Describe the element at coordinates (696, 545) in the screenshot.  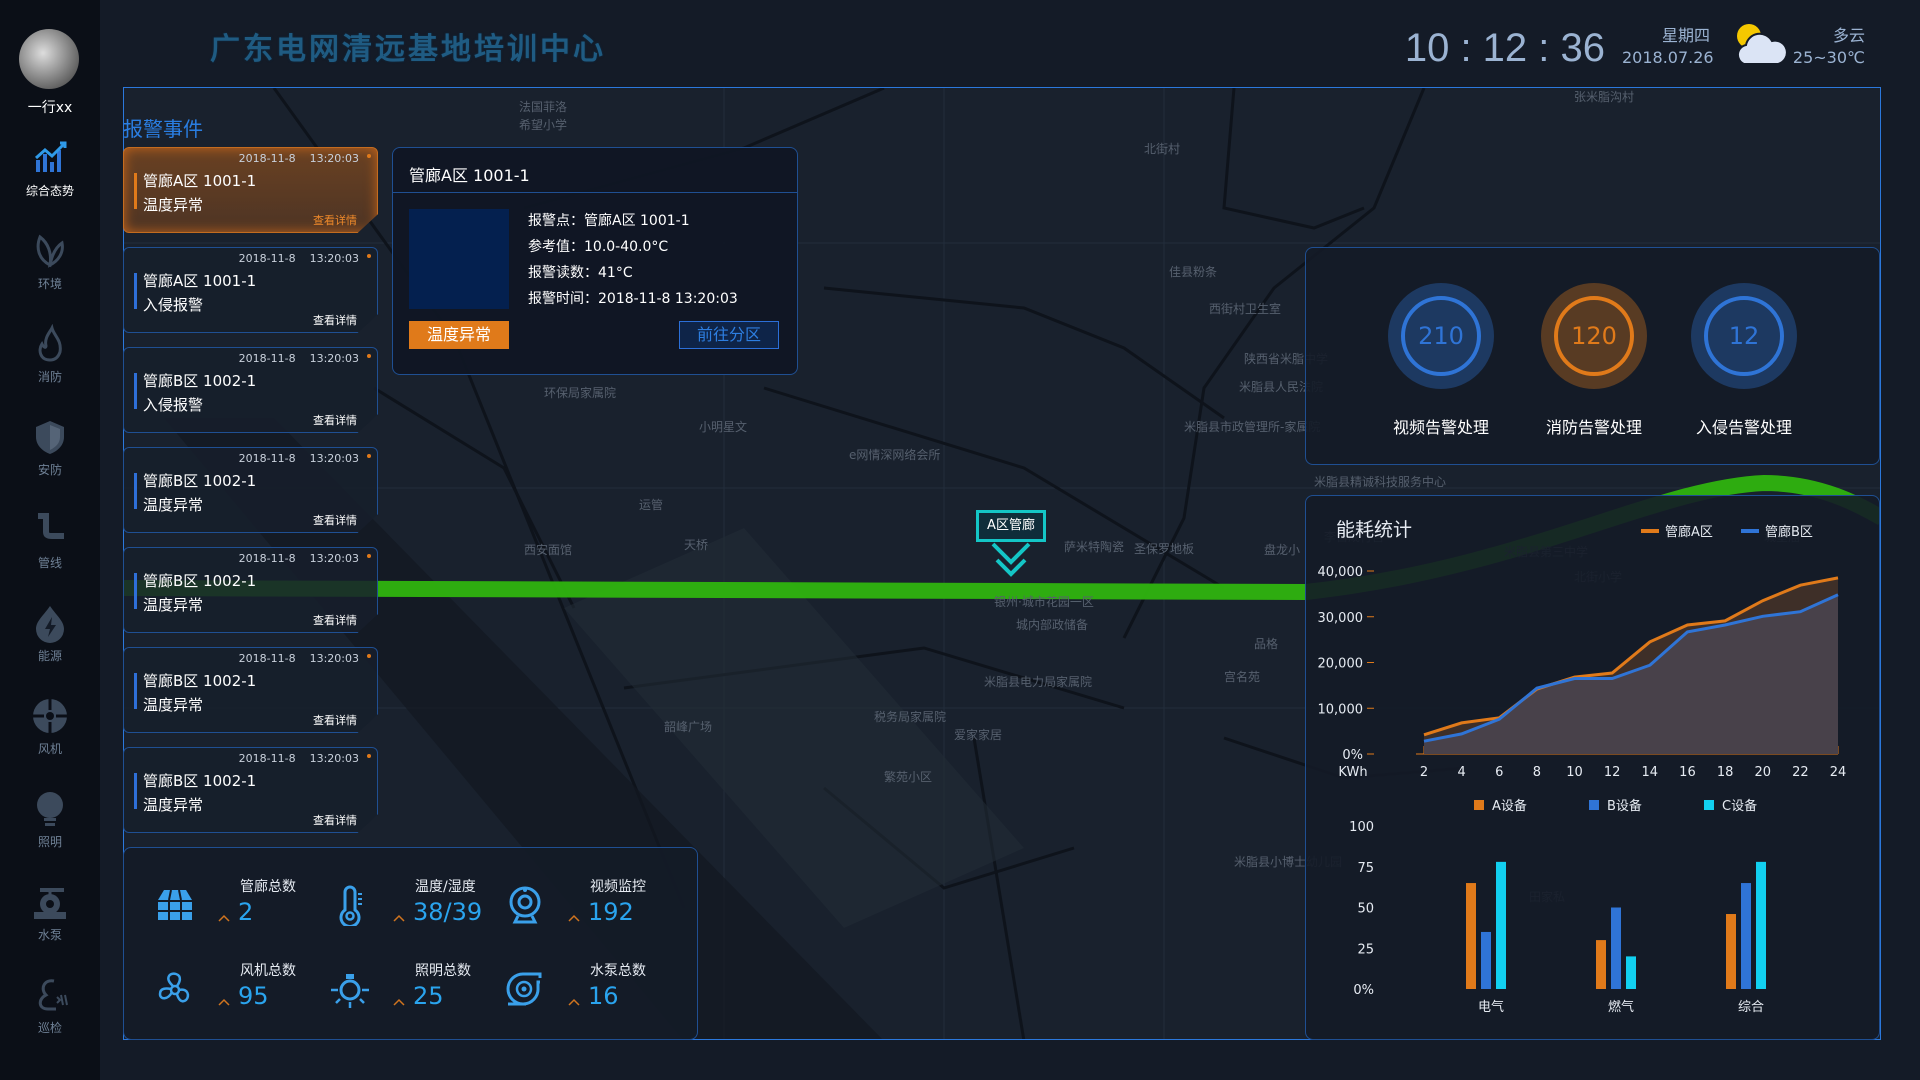
I see `map-label: 天桥` at that location.